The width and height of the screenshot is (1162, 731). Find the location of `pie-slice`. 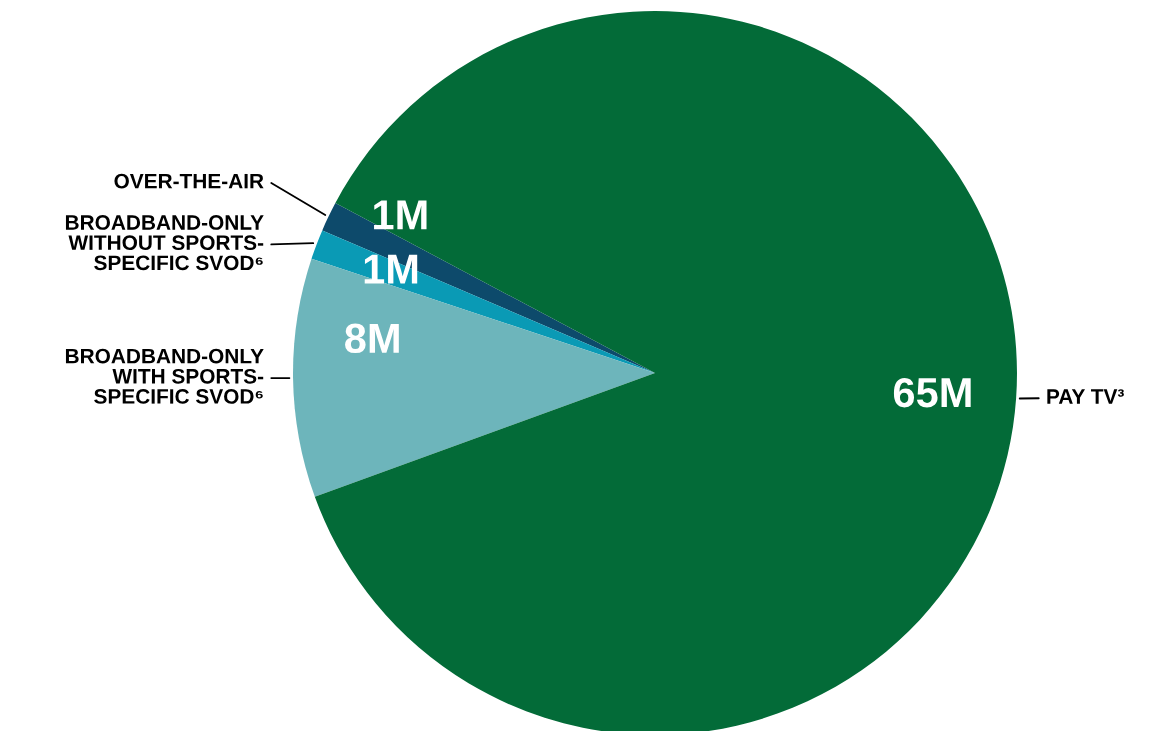

pie-slice is located at coordinates (483, 301).